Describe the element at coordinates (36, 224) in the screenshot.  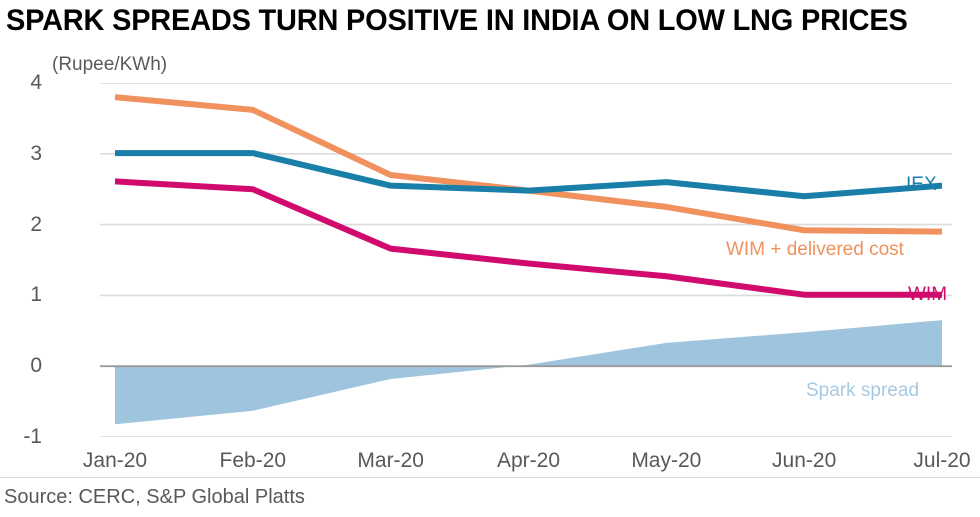
I see `y-tick-label: 2` at that location.